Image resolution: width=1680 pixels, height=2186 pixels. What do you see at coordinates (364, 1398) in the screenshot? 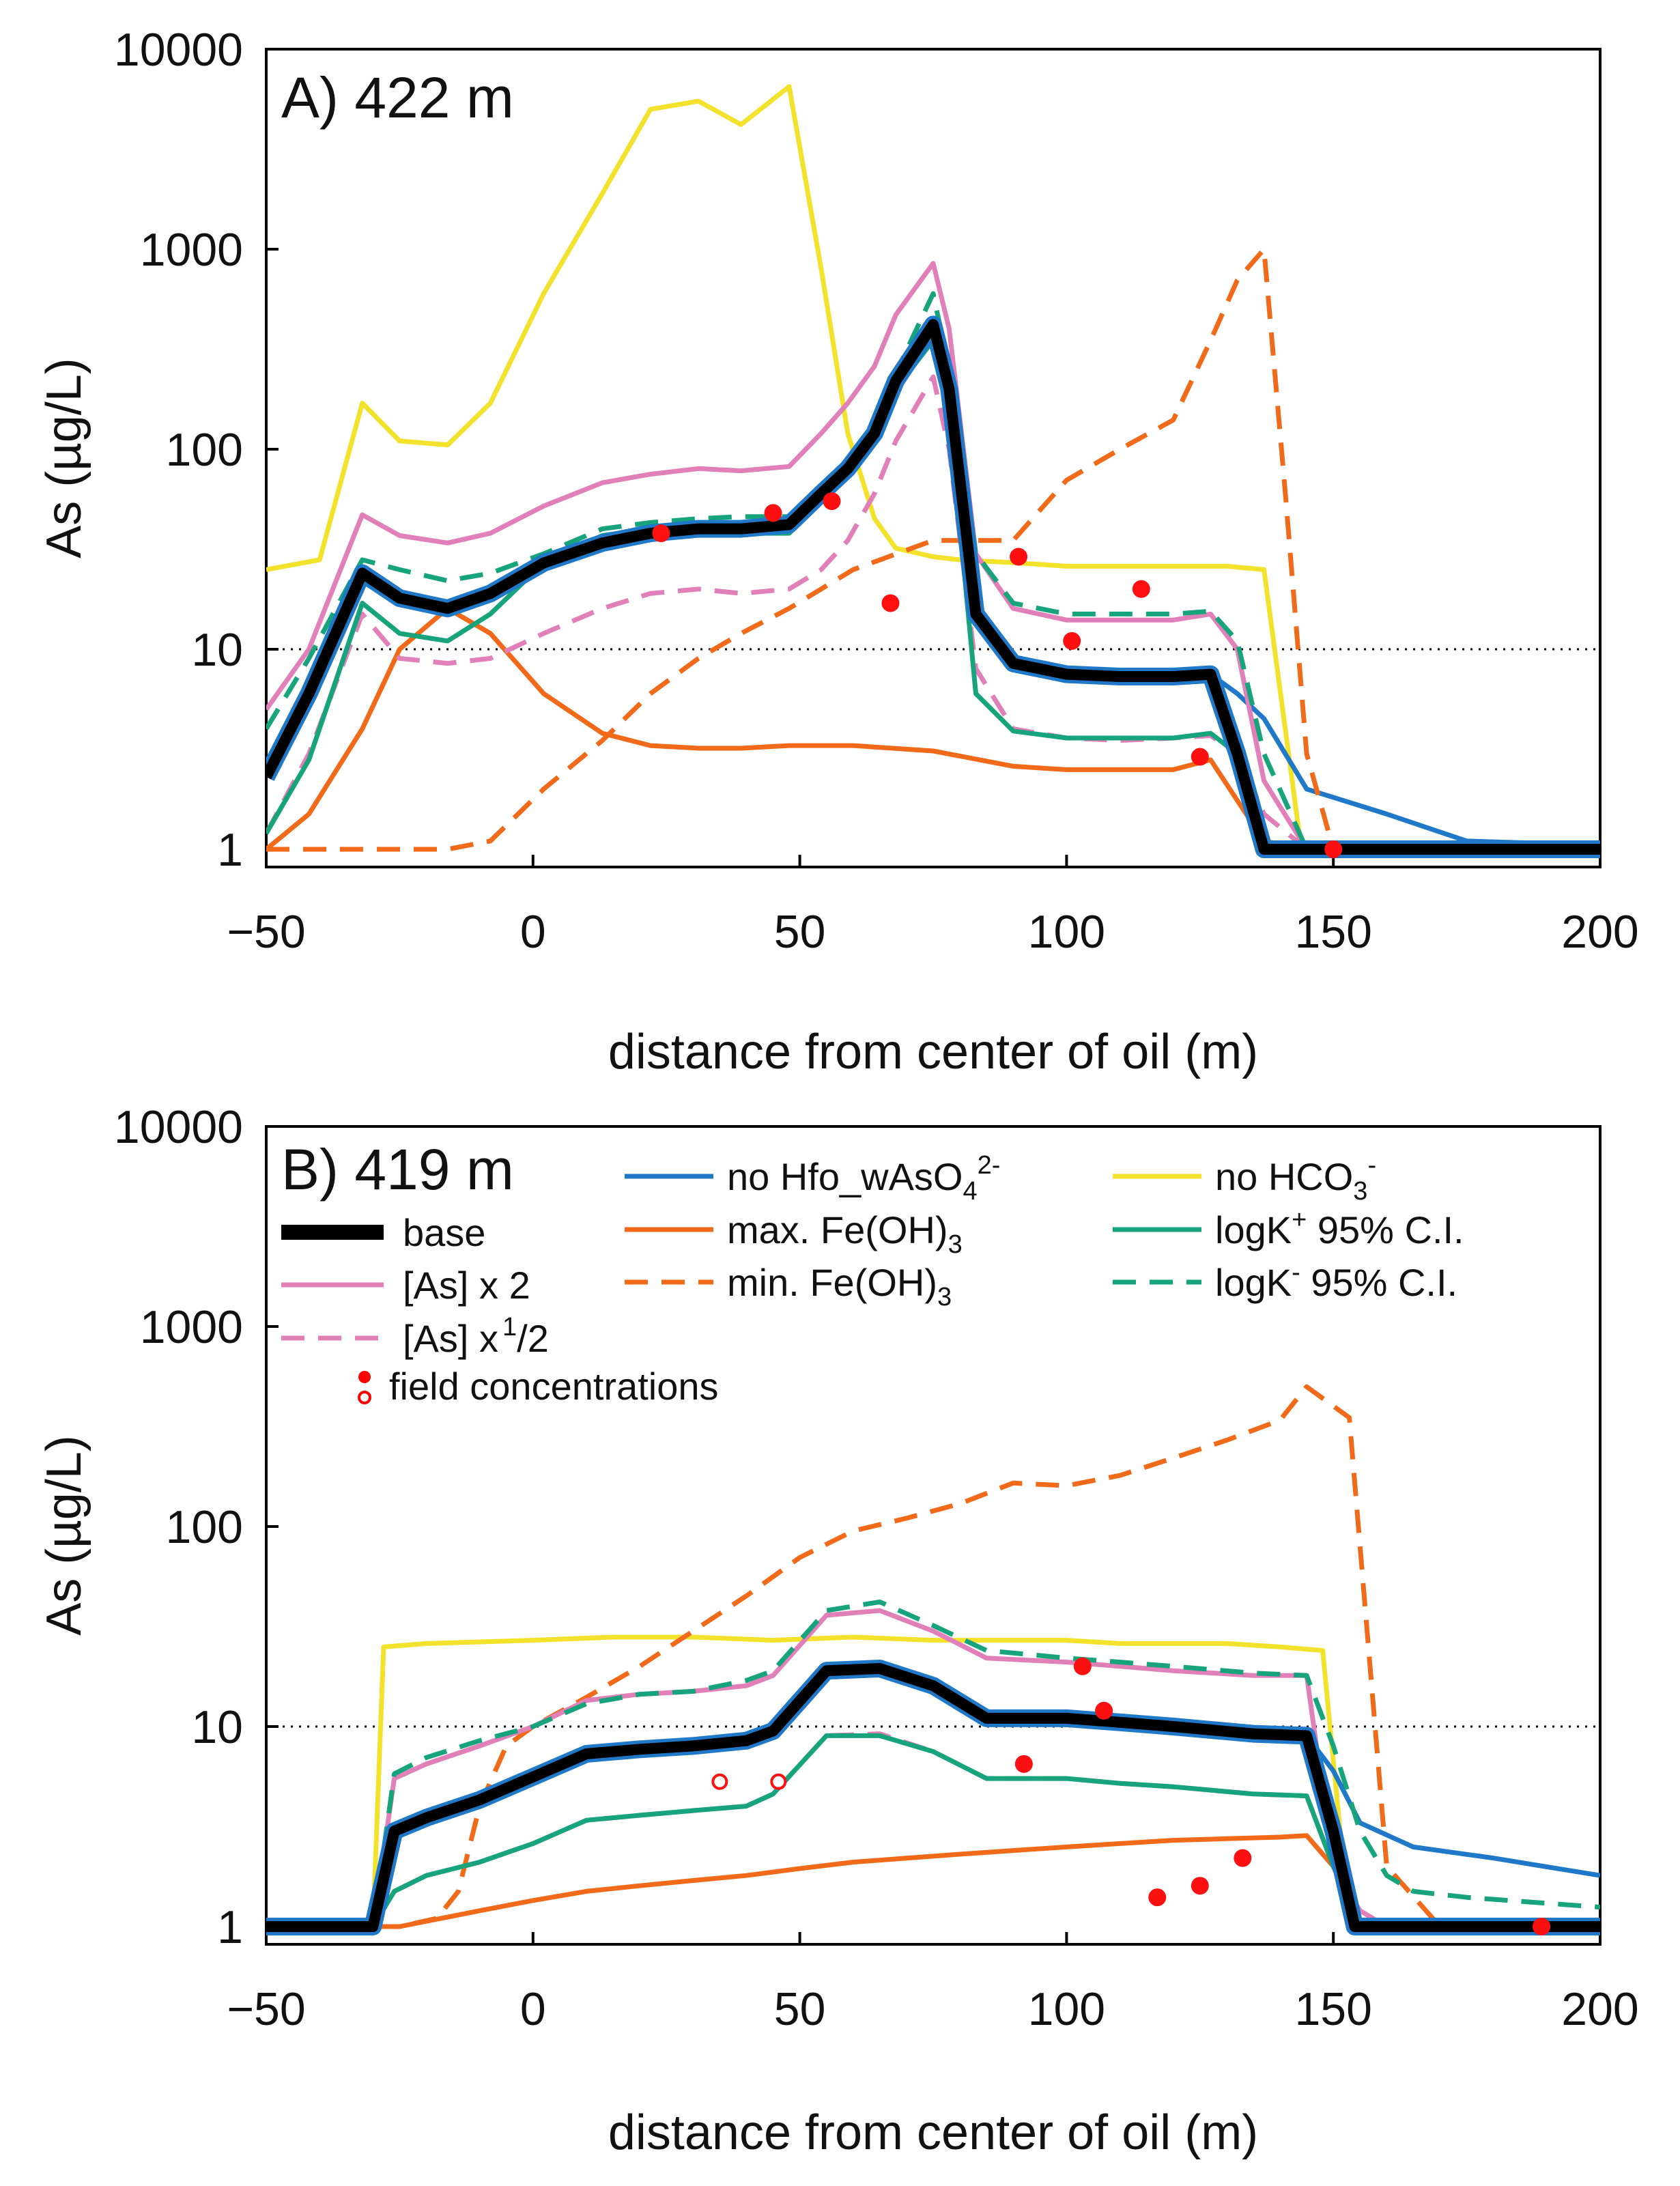
I see `legend-marker-open` at bounding box center [364, 1398].